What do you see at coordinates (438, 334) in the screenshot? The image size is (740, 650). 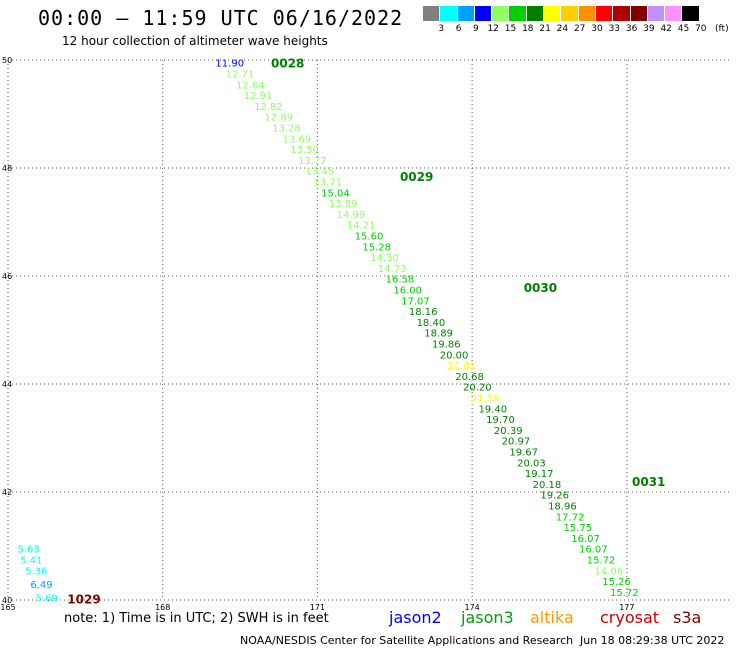 I see `jason3-swh-point: 18.89` at bounding box center [438, 334].